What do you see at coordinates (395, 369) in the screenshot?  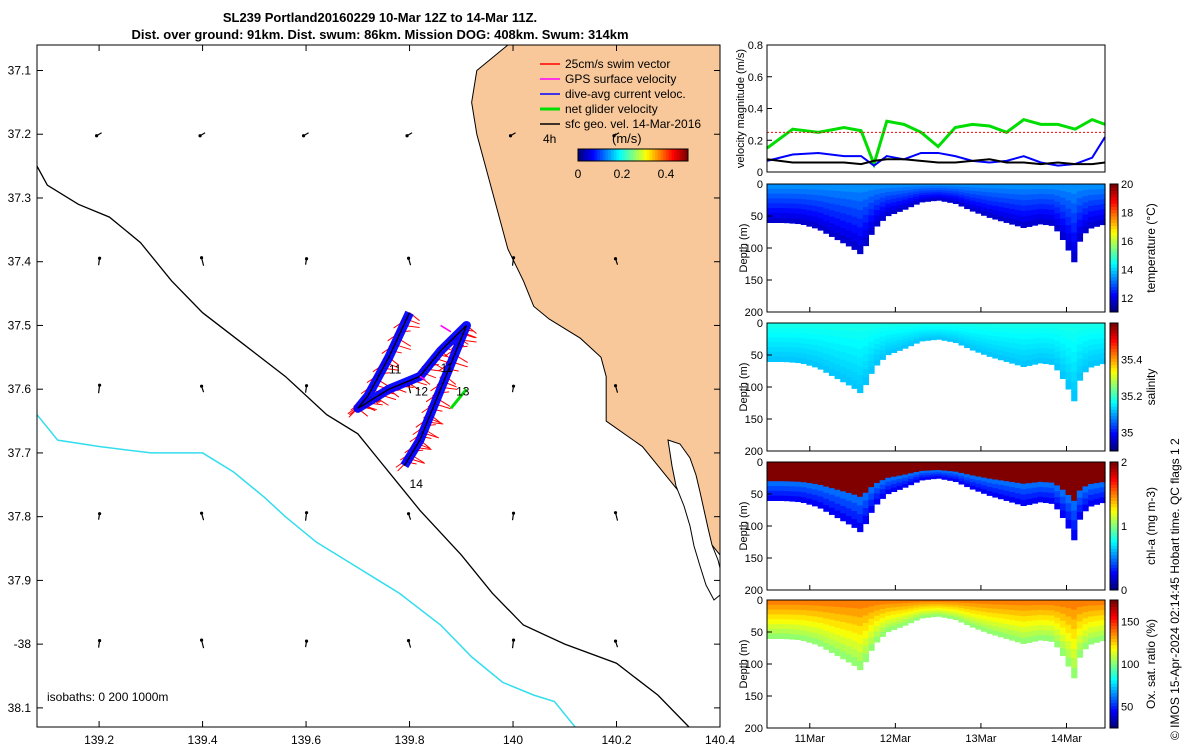 I see `day-label: 11` at bounding box center [395, 369].